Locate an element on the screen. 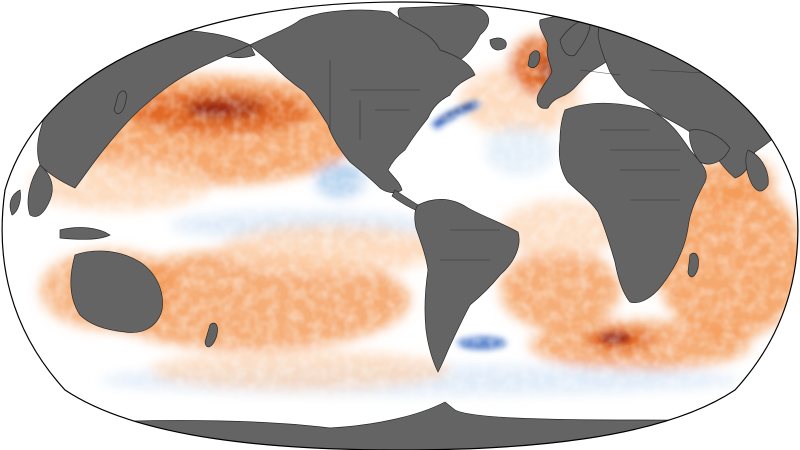  africa is located at coordinates (632, 203).